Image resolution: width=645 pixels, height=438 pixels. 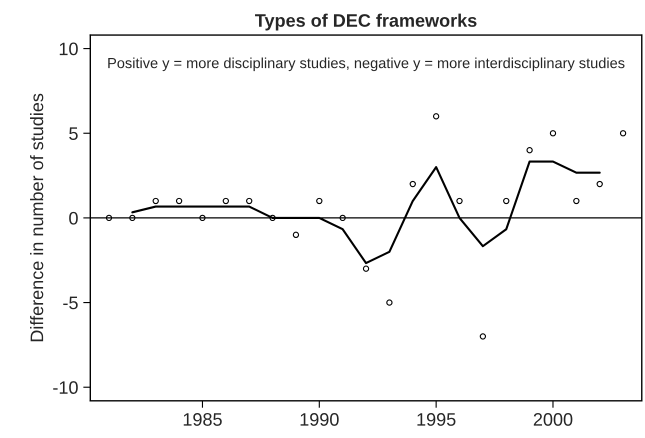 I want to click on y-tick-label: -10, so click(x=65, y=387).